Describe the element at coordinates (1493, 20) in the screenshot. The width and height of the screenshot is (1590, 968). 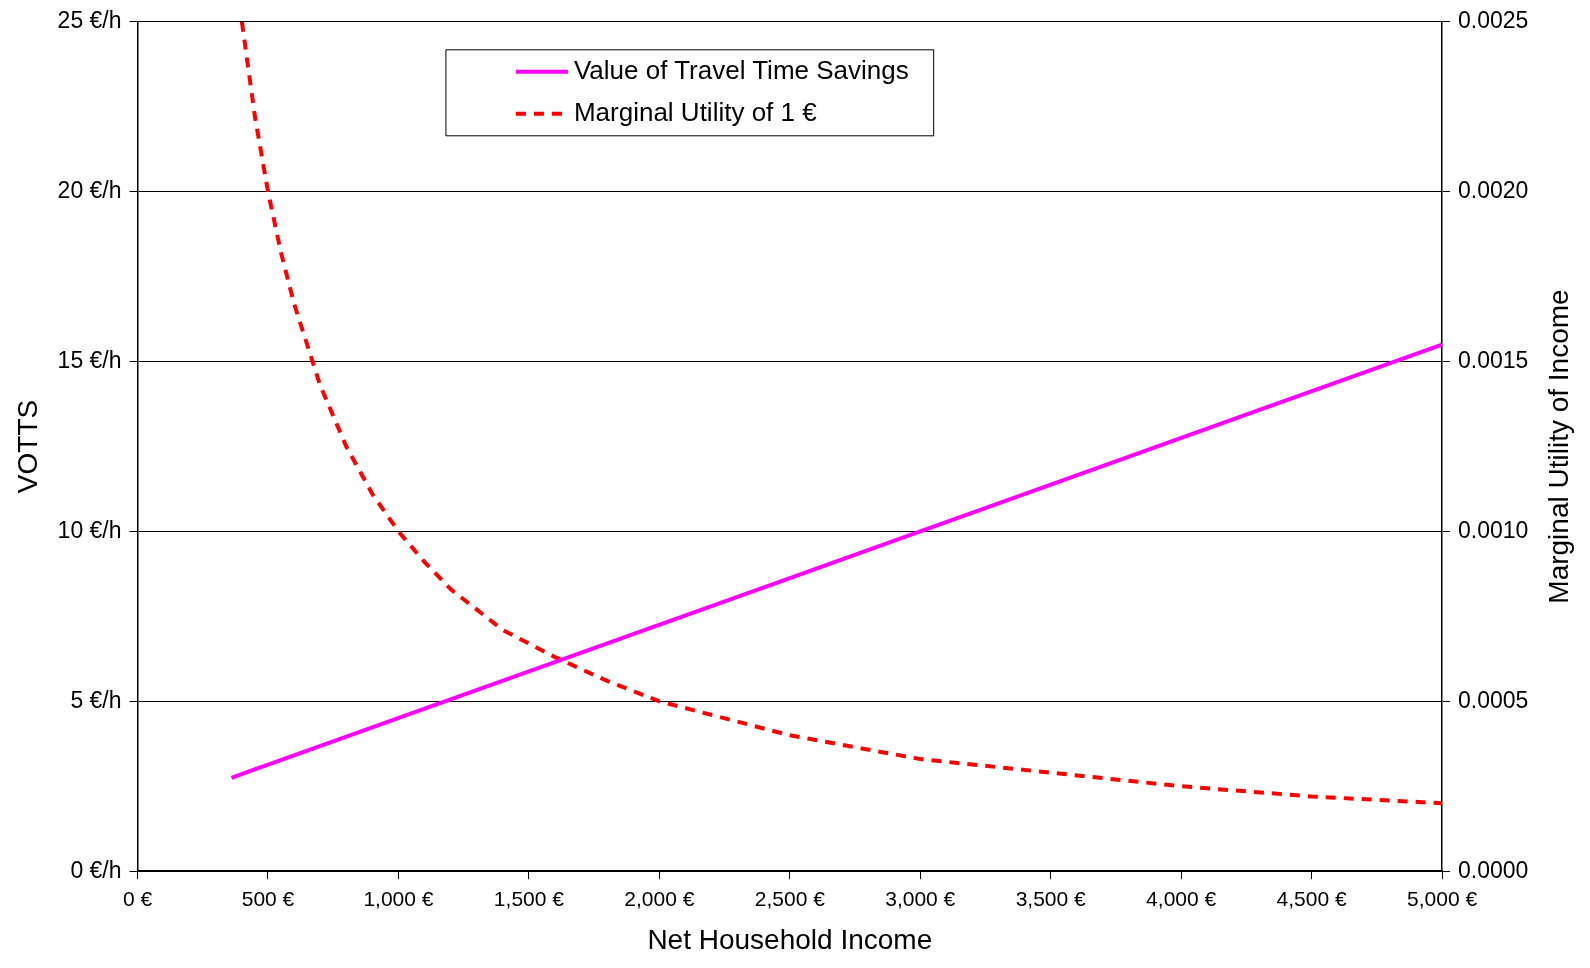
I see `y2-tick-label: 0.0025` at that location.